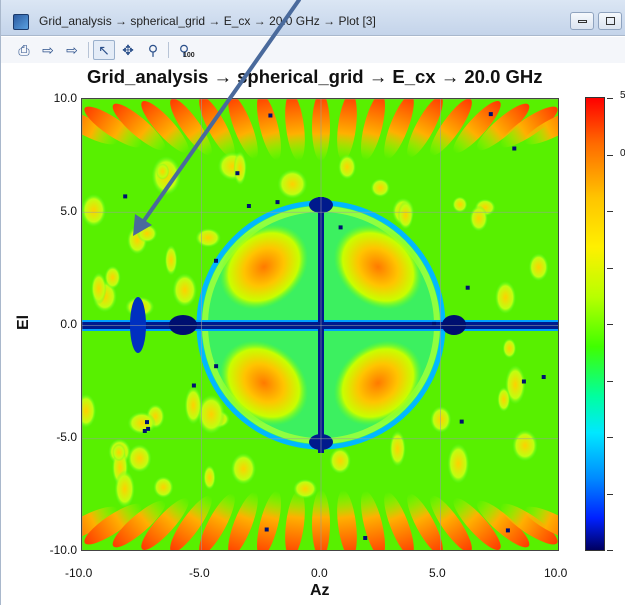  What do you see at coordinates (72, 50) in the screenshot?
I see `export-alt-button: ⇨` at bounding box center [72, 50].